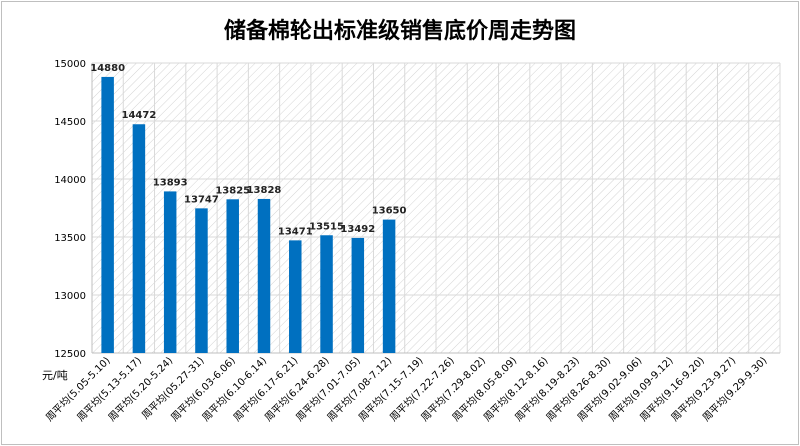 Image resolution: width=800 pixels, height=446 pixels. Describe the element at coordinates (55, 375) in the screenshot. I see `y-axis-unit-label: 元/吨` at that location.